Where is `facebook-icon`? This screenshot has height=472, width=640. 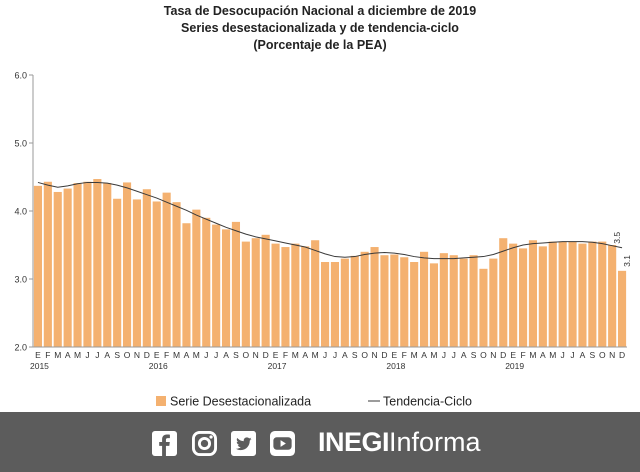 facebook-icon is located at coordinates (164, 443).